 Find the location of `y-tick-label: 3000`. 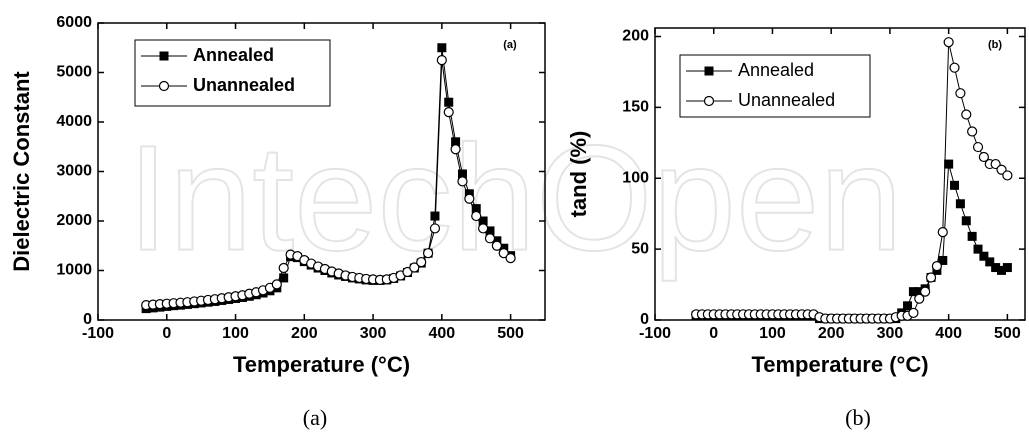

y-tick-label: 3000 is located at coordinates (74, 171).